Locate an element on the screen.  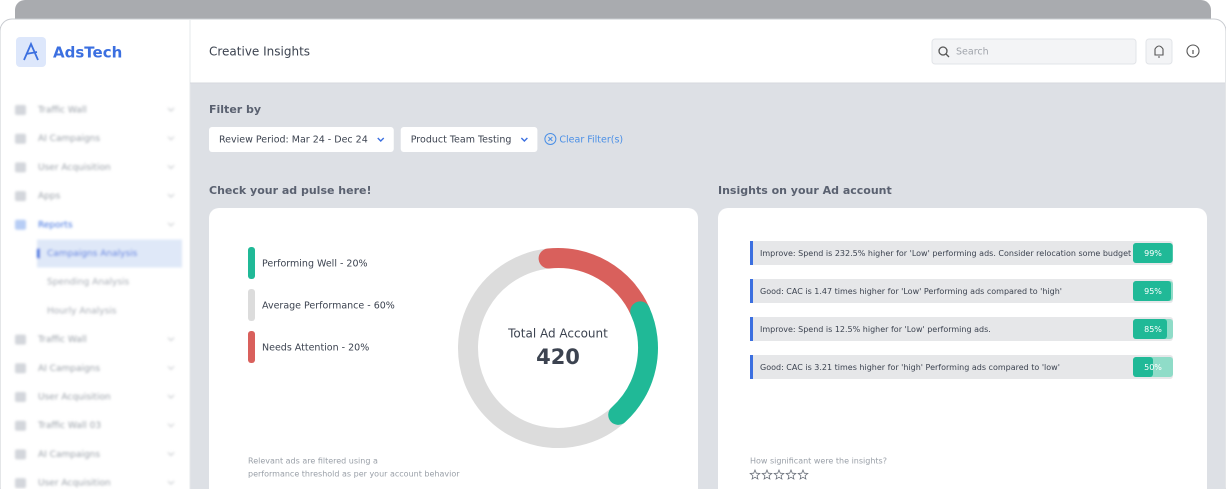
donut-center-label: Total Ad Account is located at coordinates (557, 334).